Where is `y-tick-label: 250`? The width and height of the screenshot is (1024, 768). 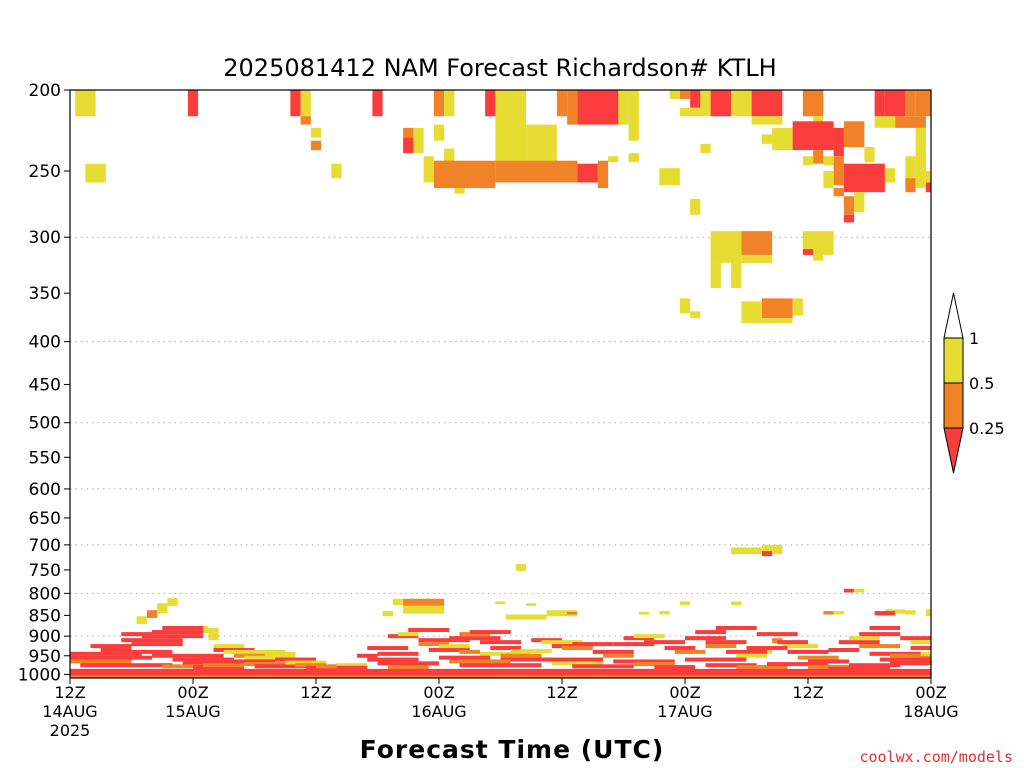
y-tick-label: 250 is located at coordinates (45, 172).